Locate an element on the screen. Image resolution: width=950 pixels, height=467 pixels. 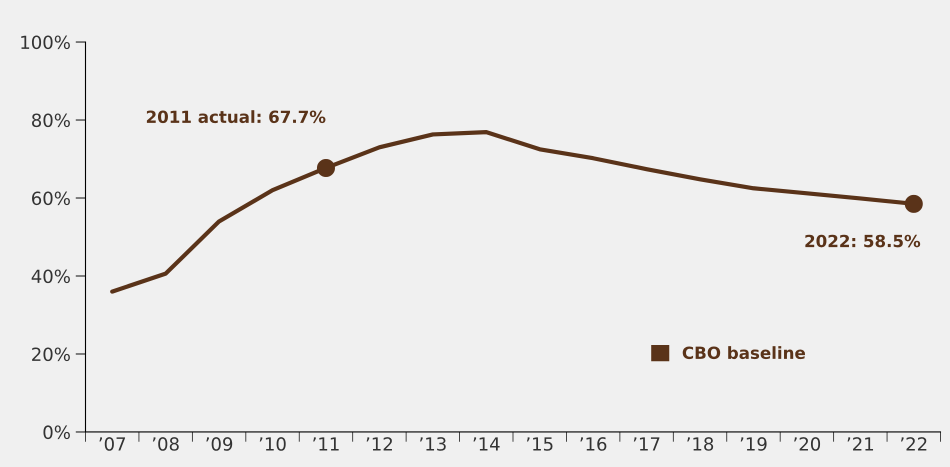
x-tick-label: ’19 is located at coordinates (753, 444).